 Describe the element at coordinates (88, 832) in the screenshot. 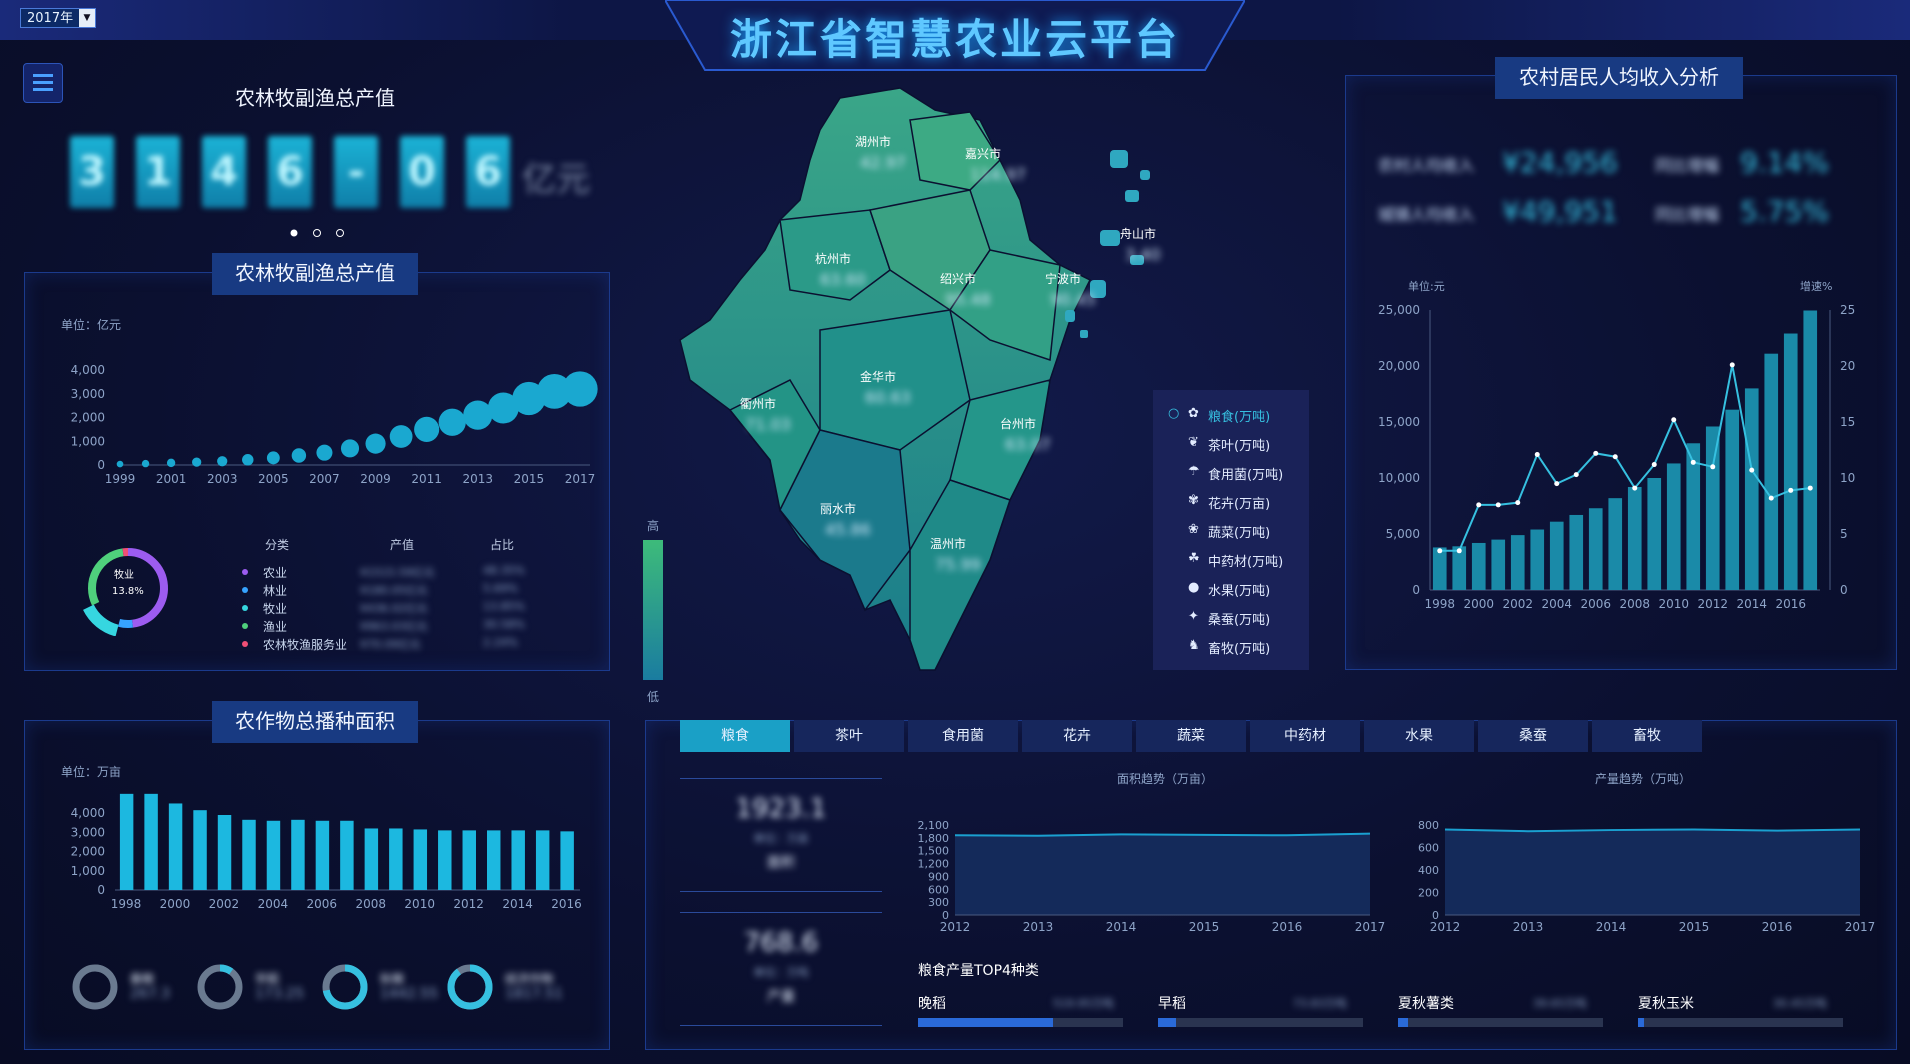

I see `y-tick-label: 3,000` at that location.